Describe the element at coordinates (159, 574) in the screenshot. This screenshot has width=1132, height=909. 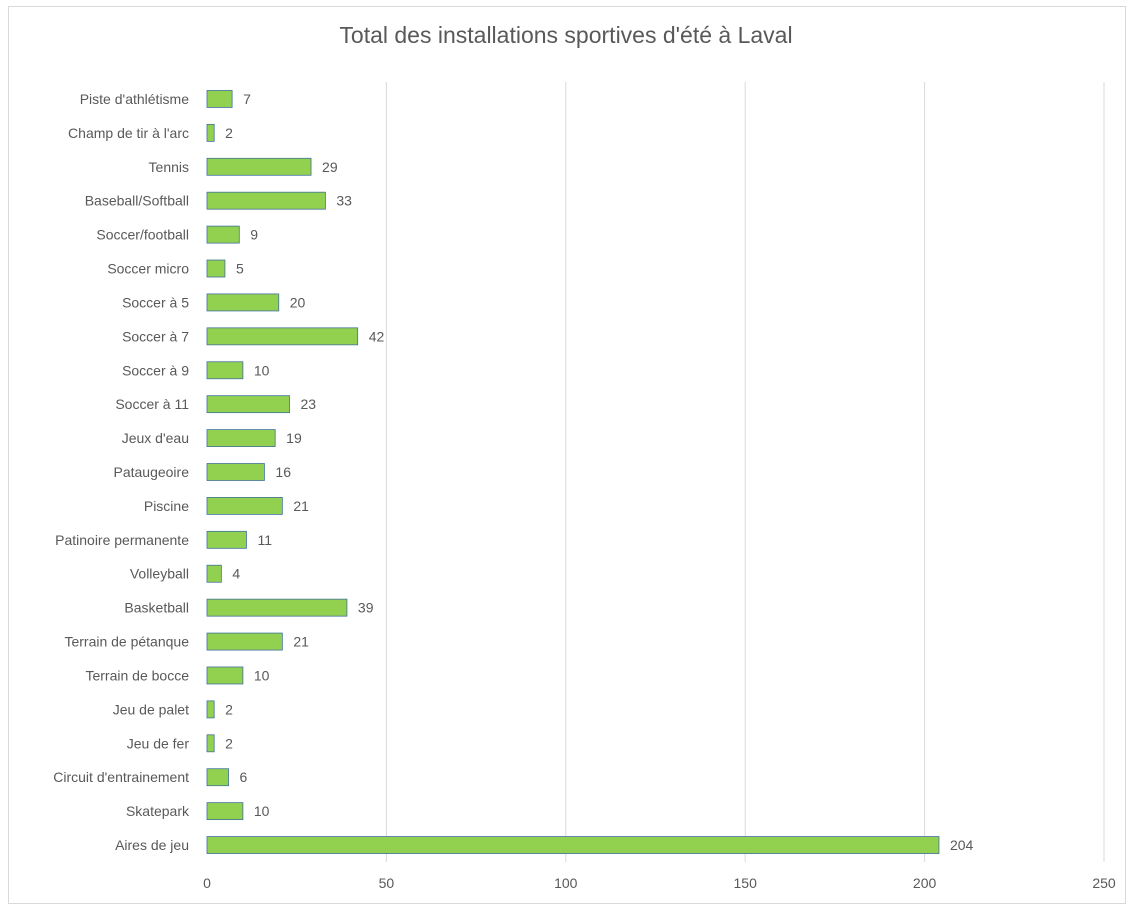
I see `category-label: Volleyball` at that location.